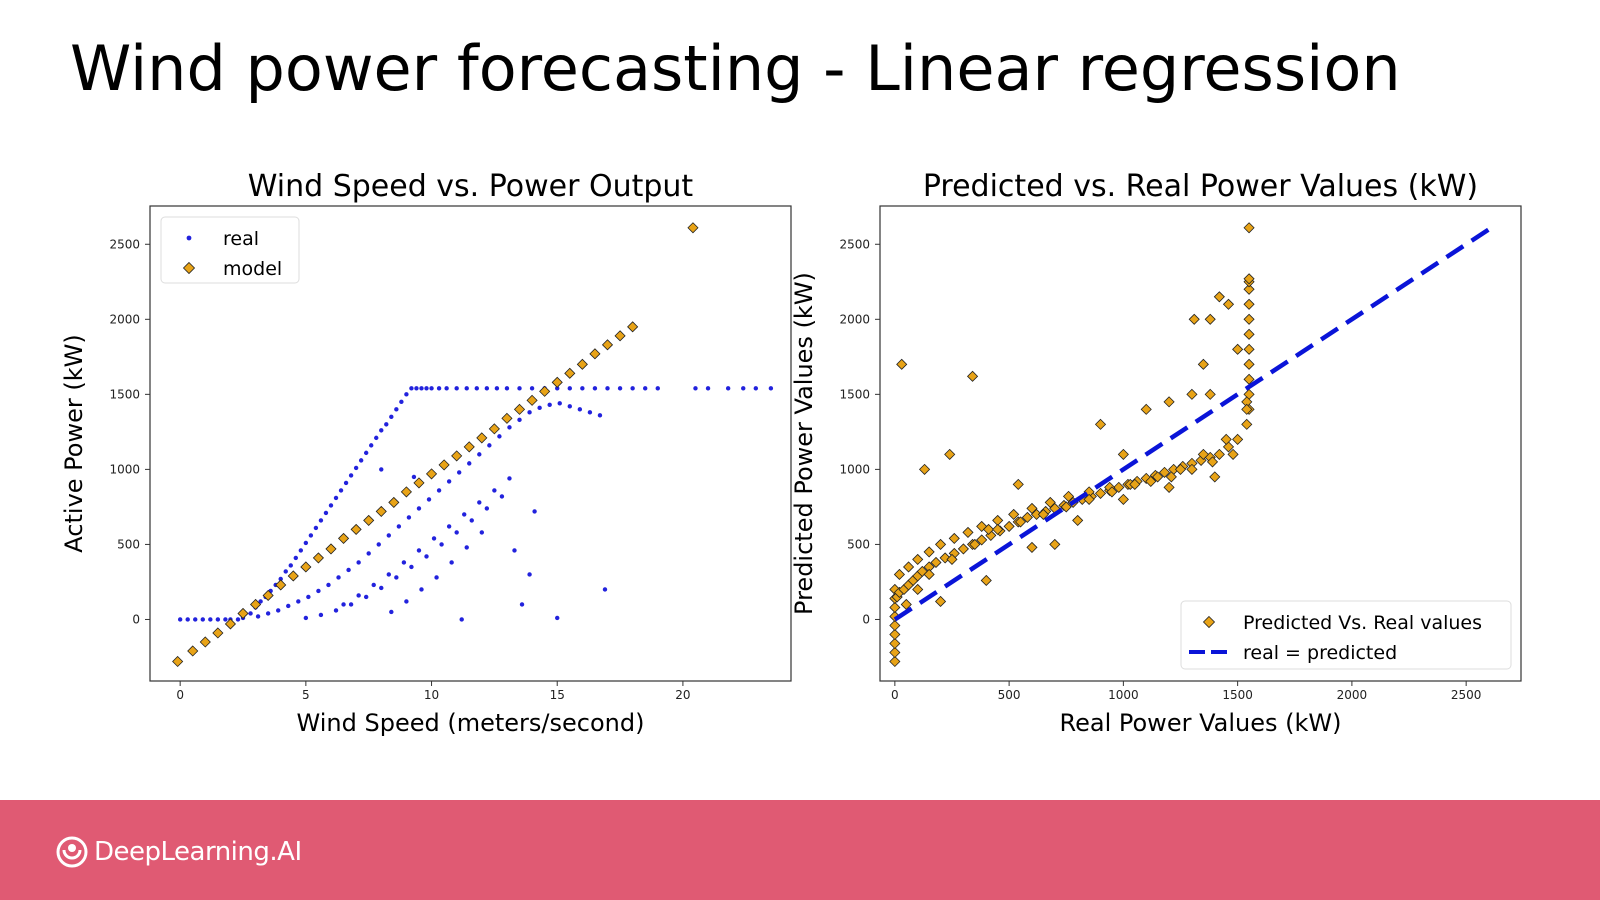  What do you see at coordinates (804, 443) in the screenshot?
I see `y-axis-label: Predicted Power Values (kW)` at bounding box center [804, 443].